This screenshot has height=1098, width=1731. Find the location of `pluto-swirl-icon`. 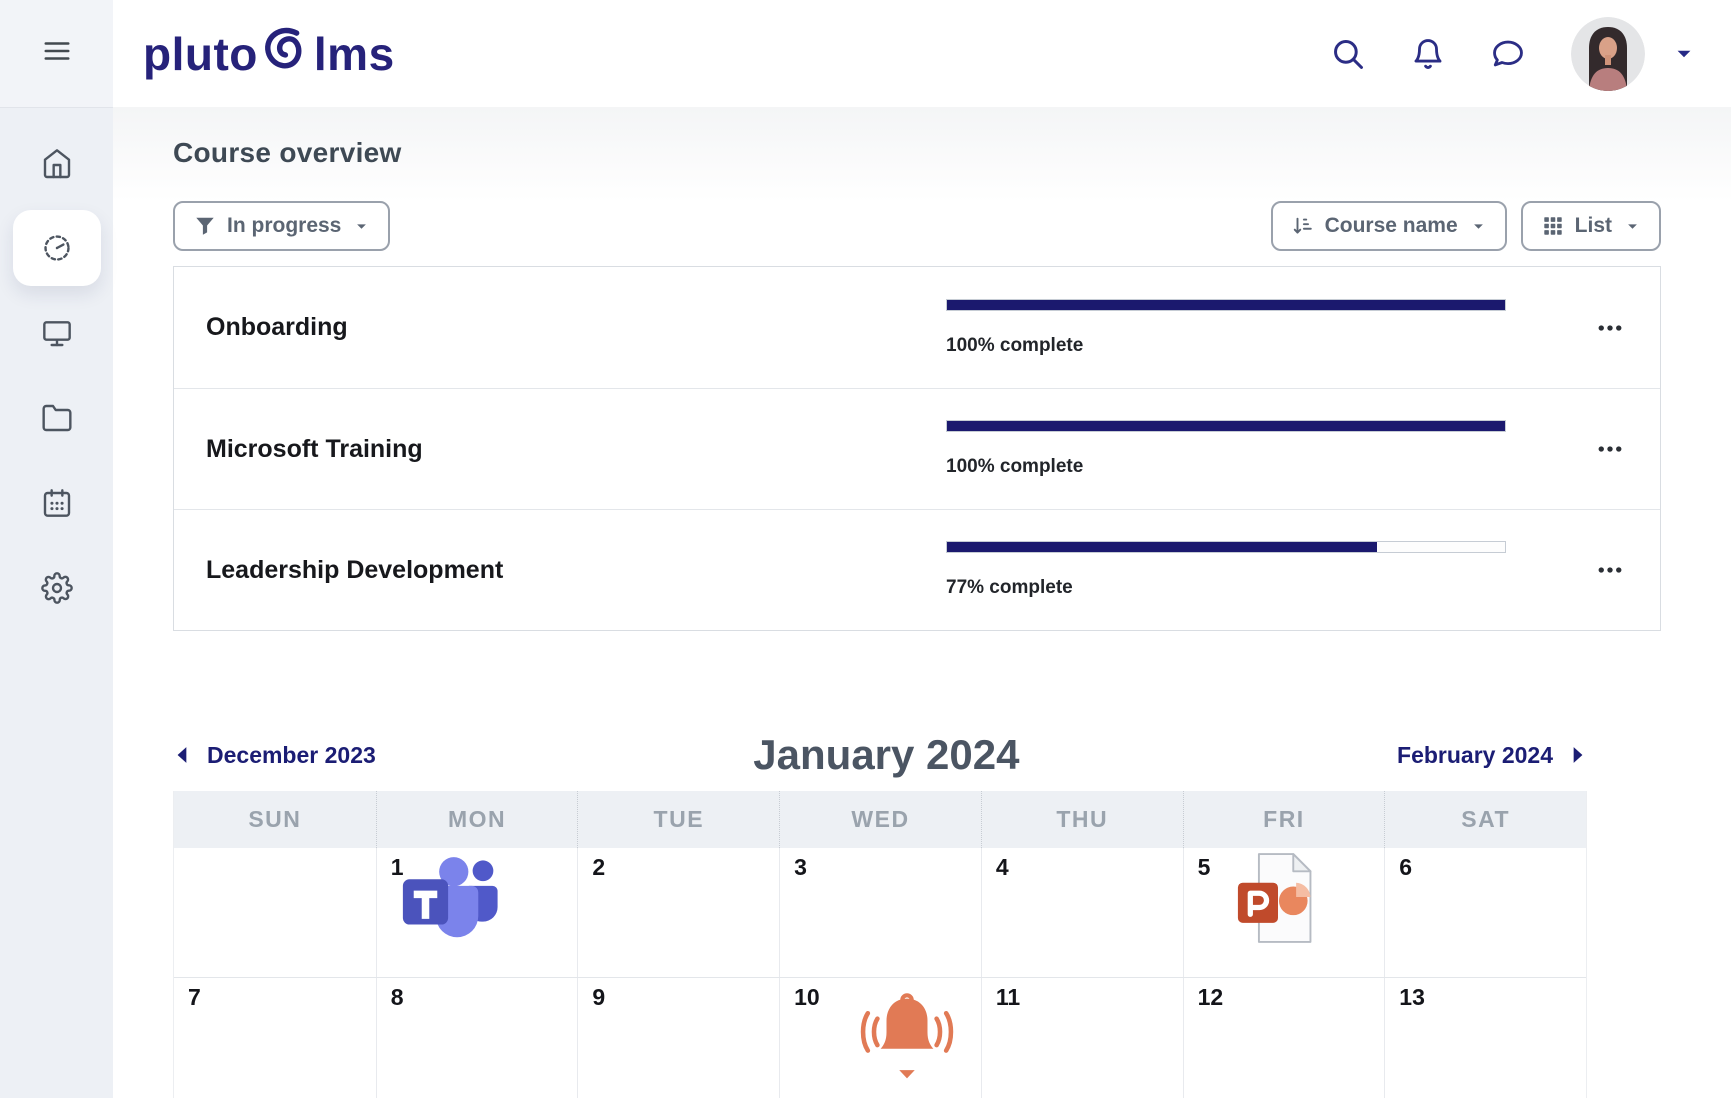

pluto-swirl-icon is located at coordinates (286, 54).